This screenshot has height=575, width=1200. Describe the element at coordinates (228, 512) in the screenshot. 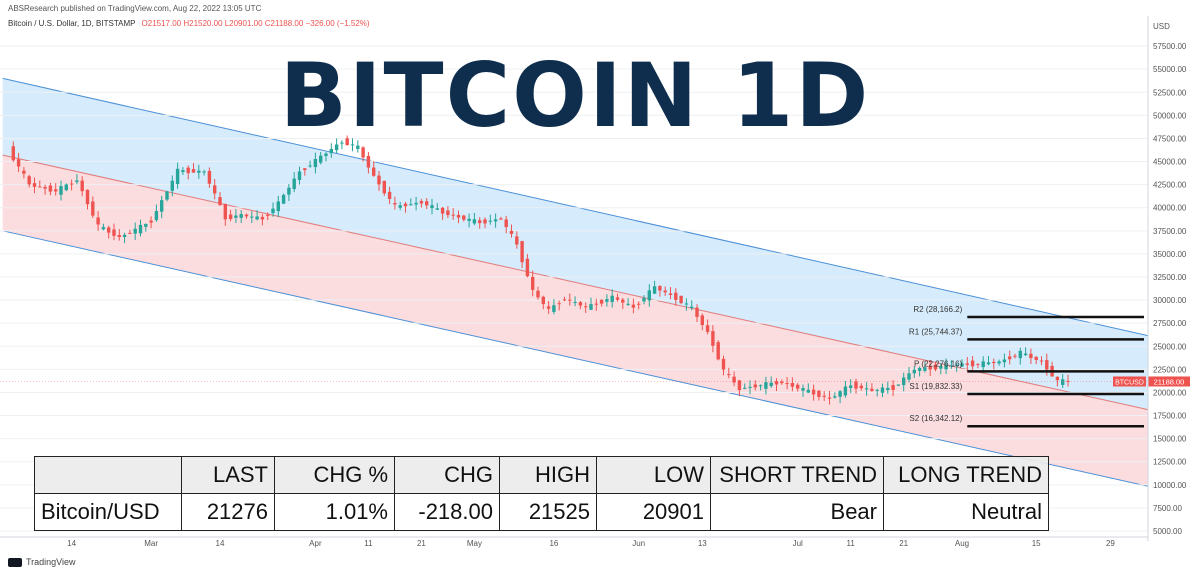

I see `table-cell: 21276` at that location.